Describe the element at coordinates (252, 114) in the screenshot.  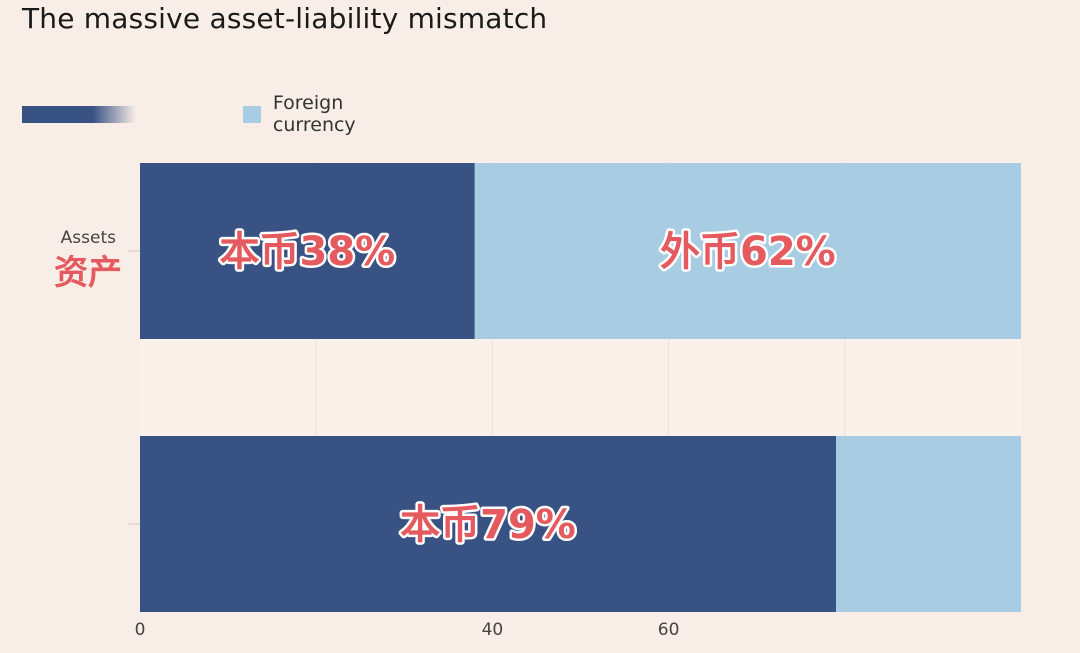
I see `legend-swatch-foreign` at that location.